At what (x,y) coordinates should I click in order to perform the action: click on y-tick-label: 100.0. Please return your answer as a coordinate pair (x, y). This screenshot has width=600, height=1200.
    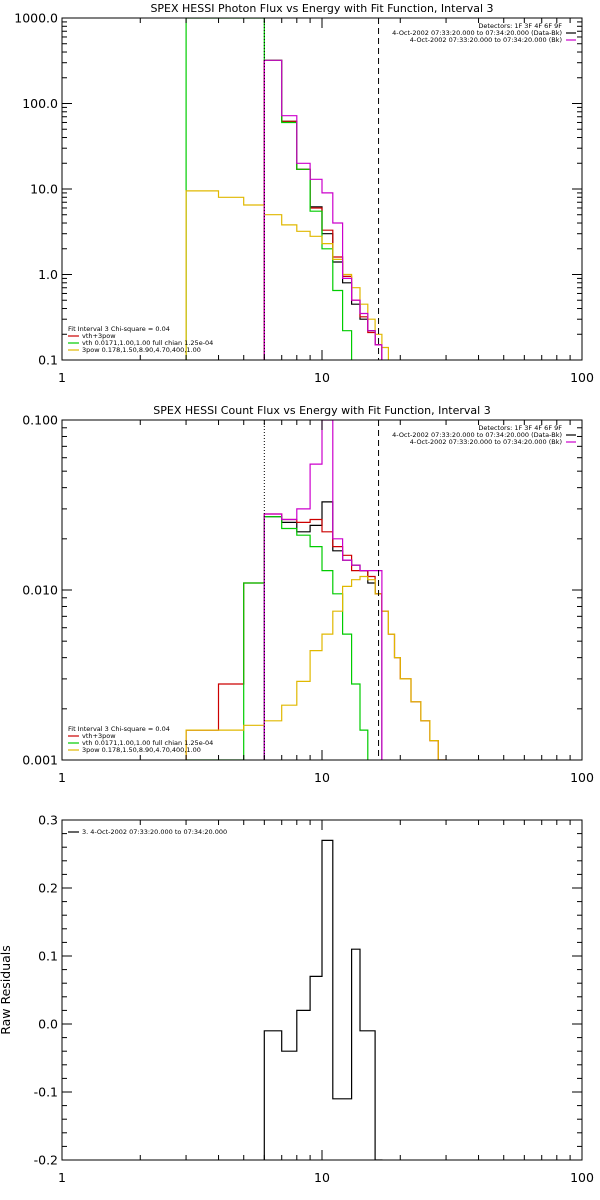
    Looking at the image, I should click on (40, 103).